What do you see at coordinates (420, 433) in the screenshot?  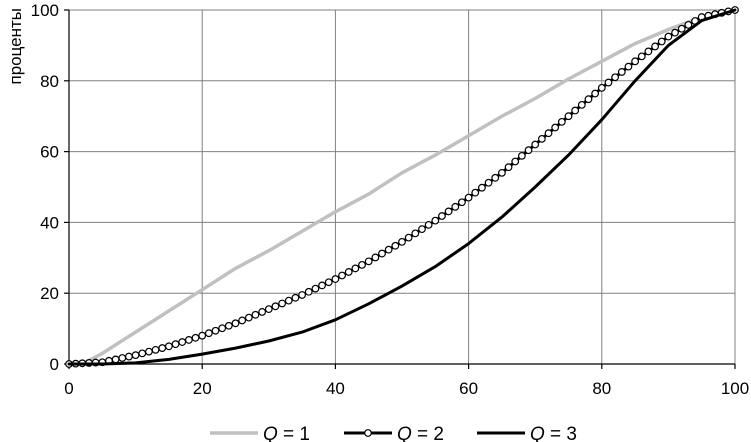 I see `legend-label: Q = 2` at bounding box center [420, 433].